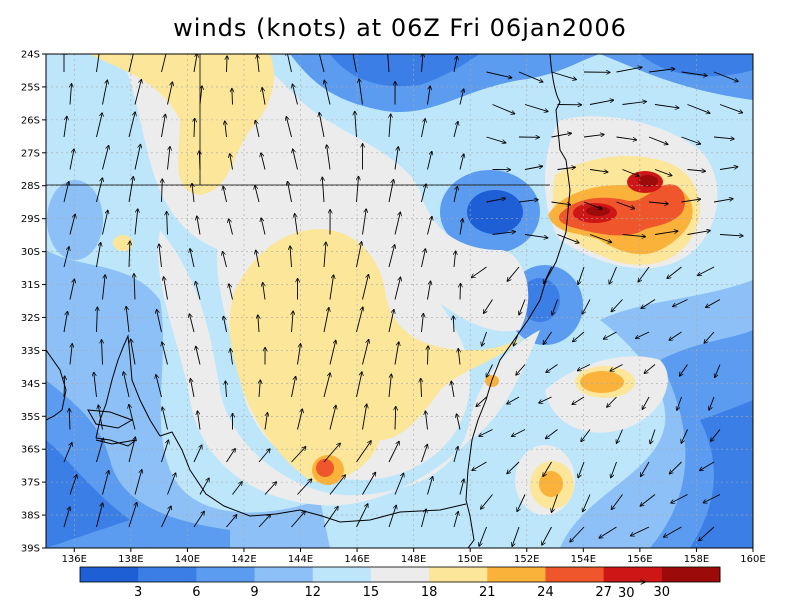  I want to click on lat-tick-label: 34S, so click(30, 384).